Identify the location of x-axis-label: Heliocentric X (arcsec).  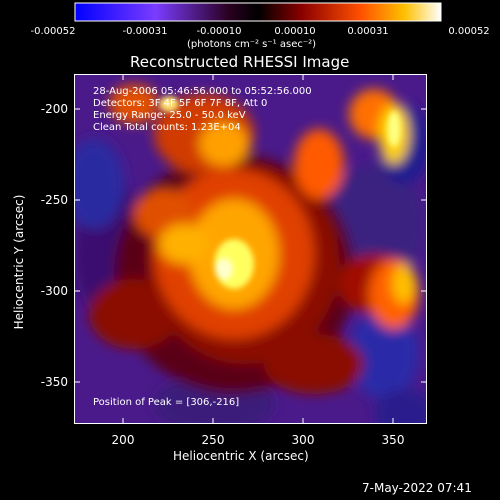
(241, 456).